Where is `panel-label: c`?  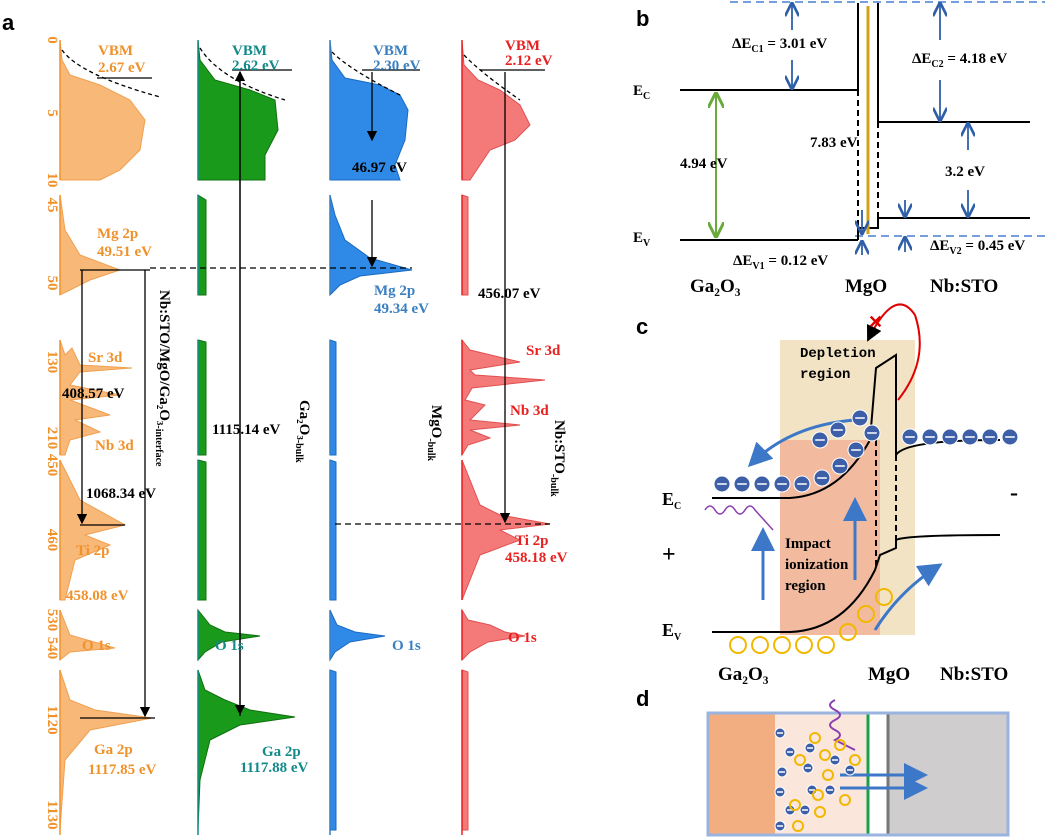
panel-label: c is located at coordinates (642, 326).